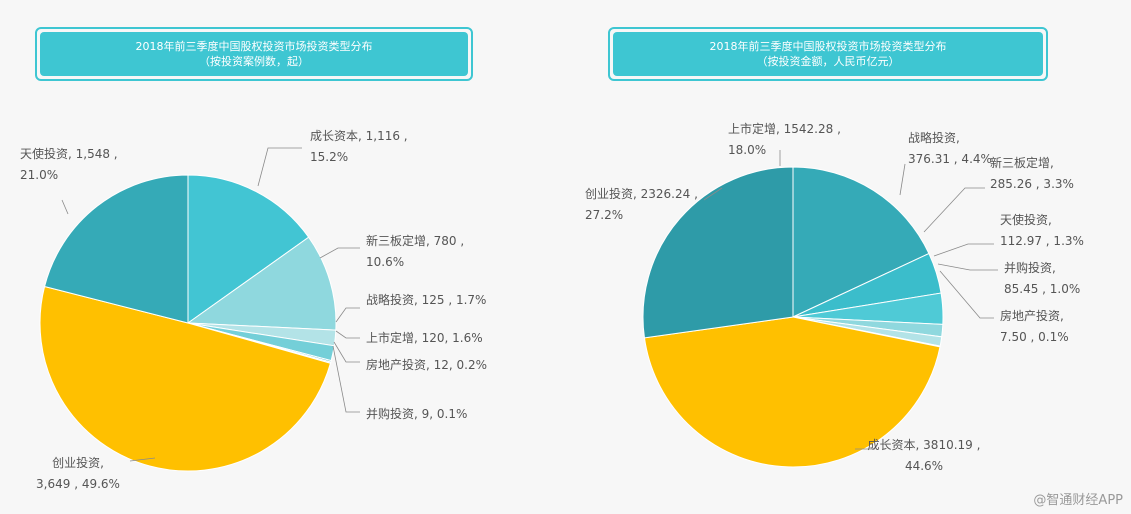 This screenshot has height=514, width=1131. I want to click on data-label-1-6-1: 44.6%, so click(924, 466).